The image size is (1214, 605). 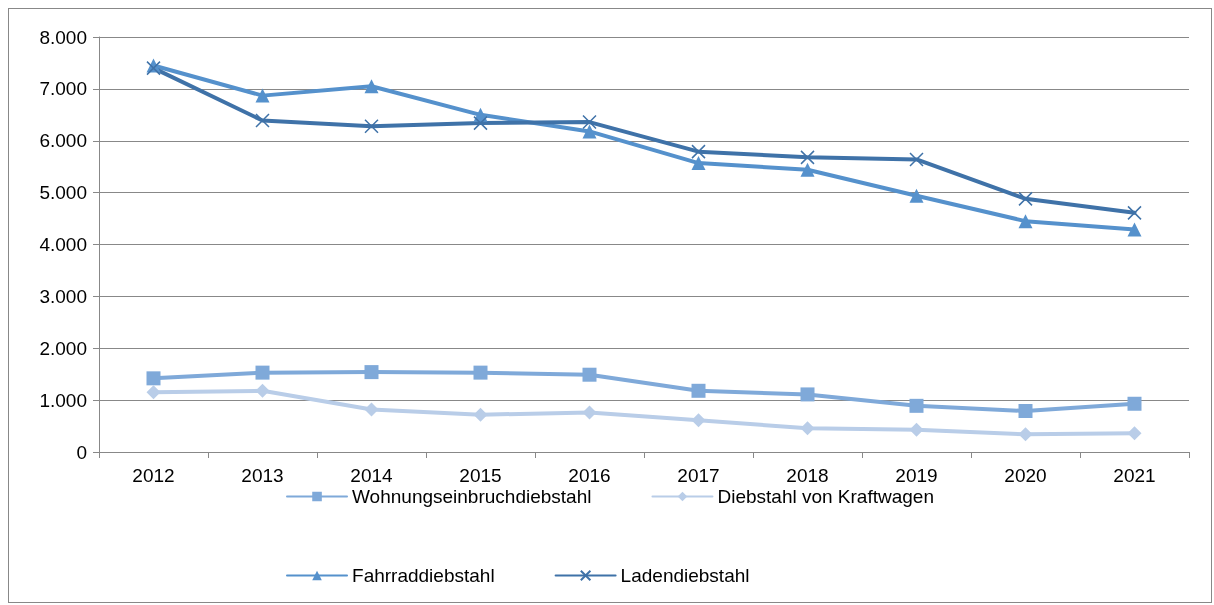 What do you see at coordinates (63, 89) in the screenshot?
I see `y-tick-label: 7.000` at bounding box center [63, 89].